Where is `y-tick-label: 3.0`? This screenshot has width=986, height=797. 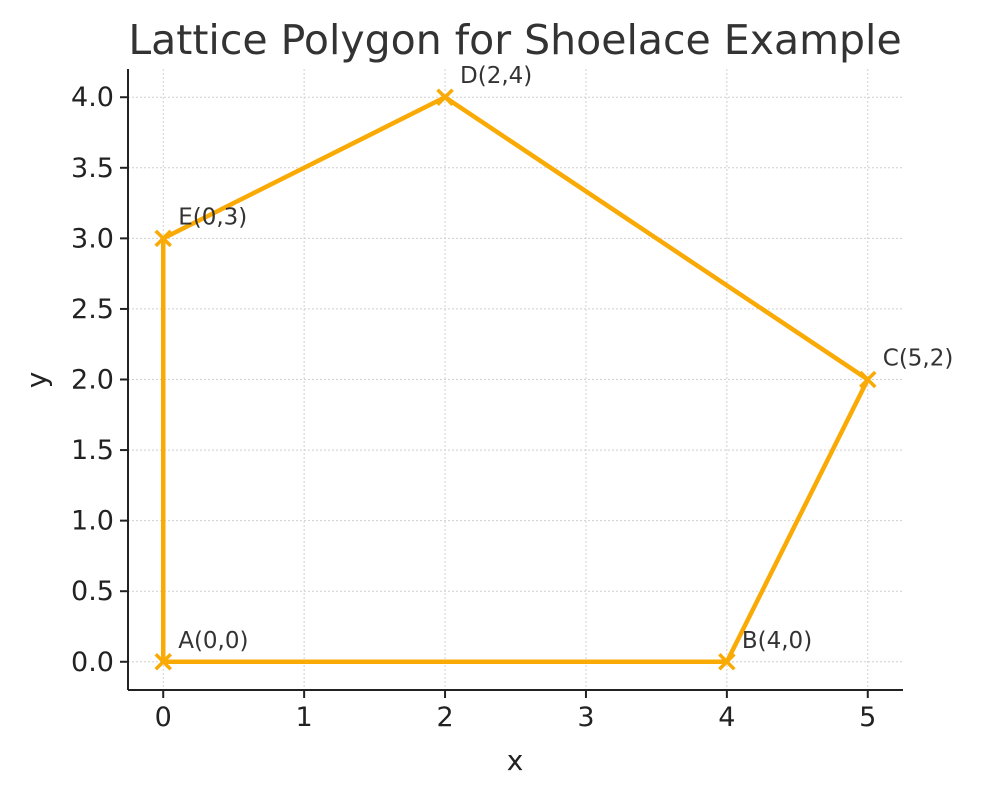 y-tick-label: 3.0 is located at coordinates (92, 238).